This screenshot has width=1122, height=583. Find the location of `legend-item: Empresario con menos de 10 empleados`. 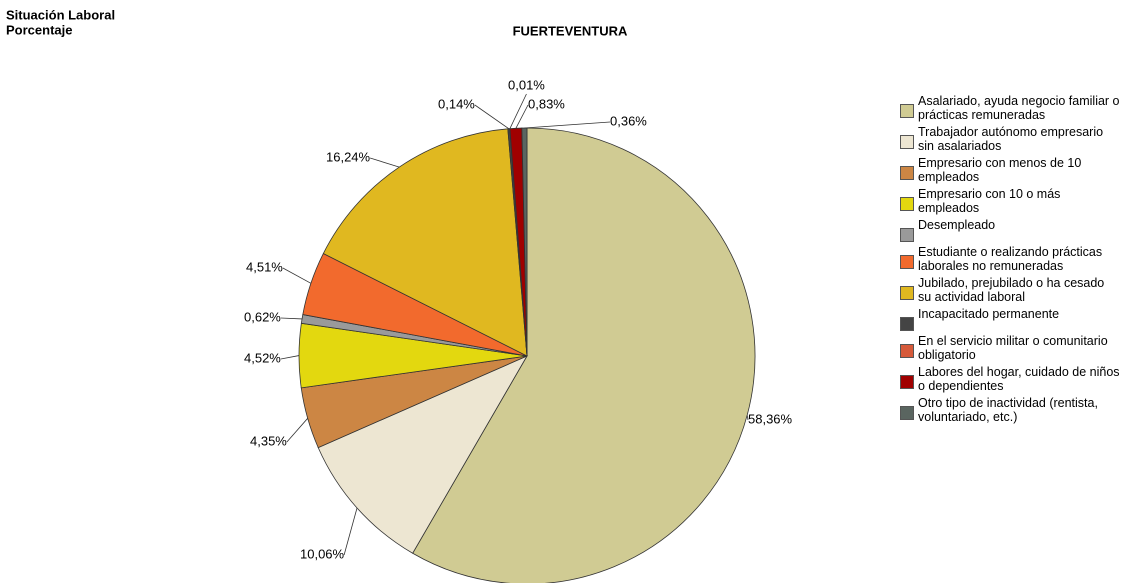

legend-item: Empresario con menos de 10 empleados is located at coordinates (1010, 170).